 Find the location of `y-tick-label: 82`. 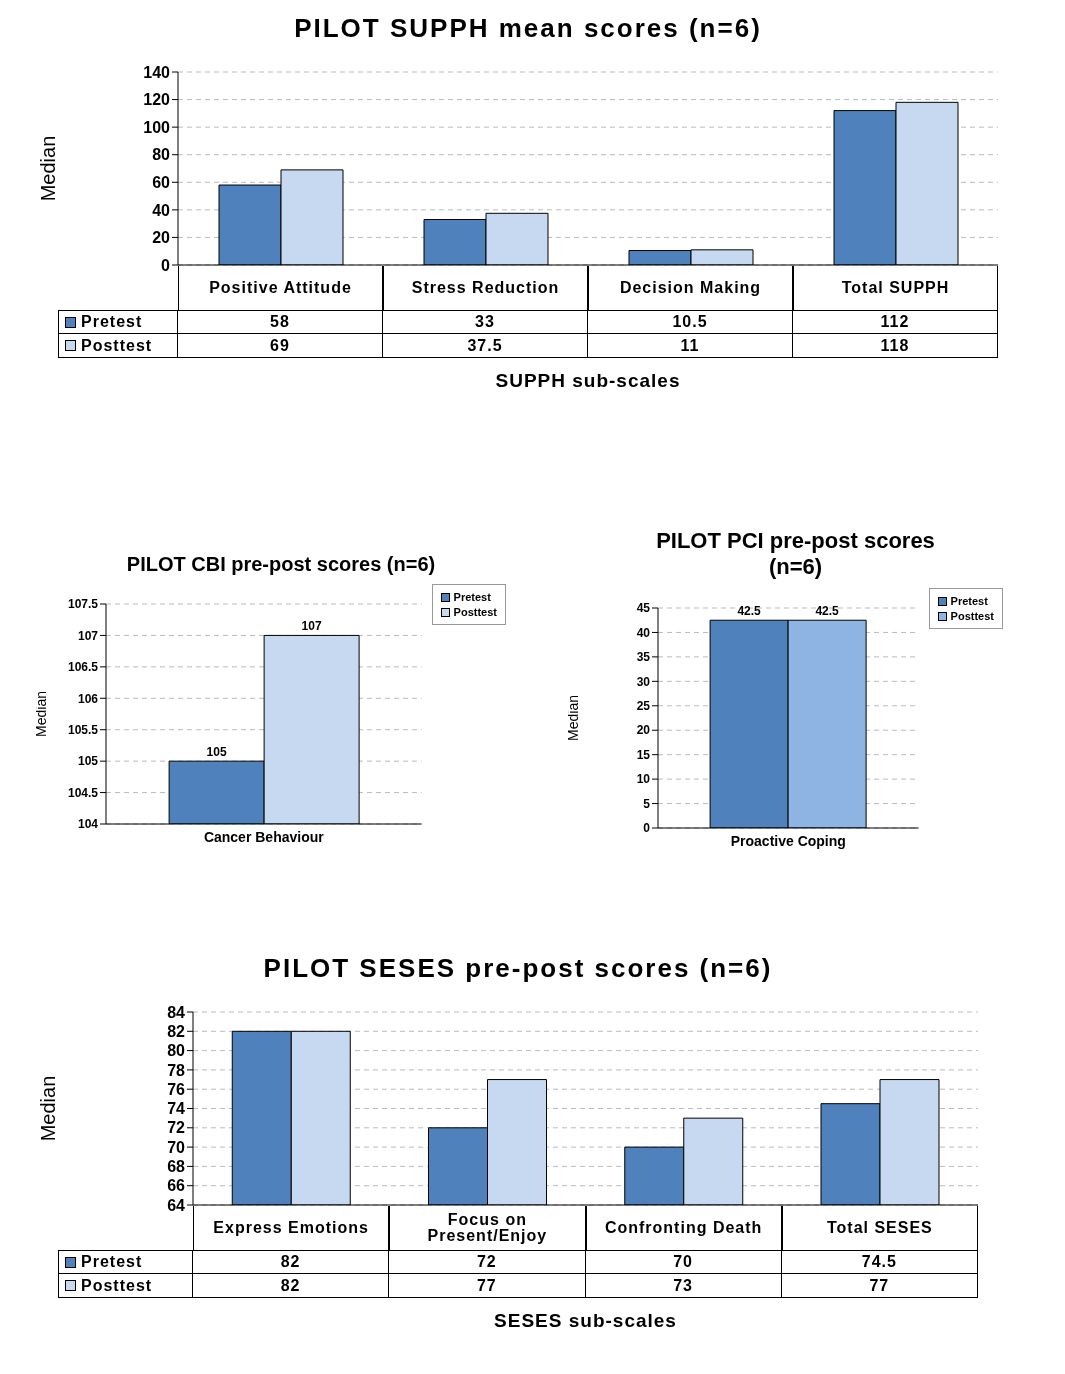

y-tick-label: 82 is located at coordinates (176, 1031).